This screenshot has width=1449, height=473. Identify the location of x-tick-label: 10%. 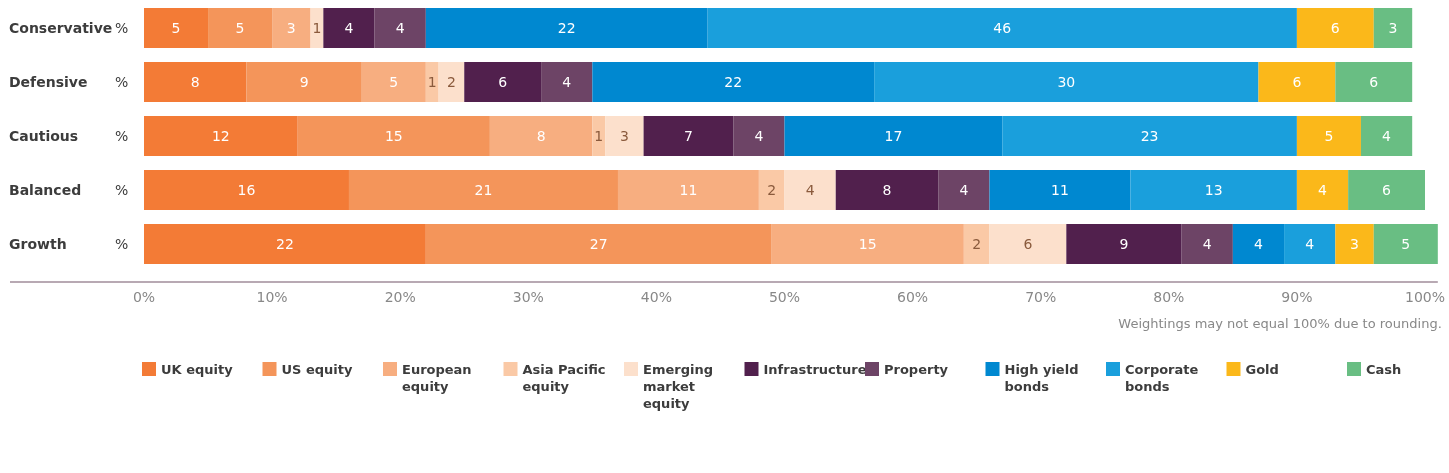
(272, 297).